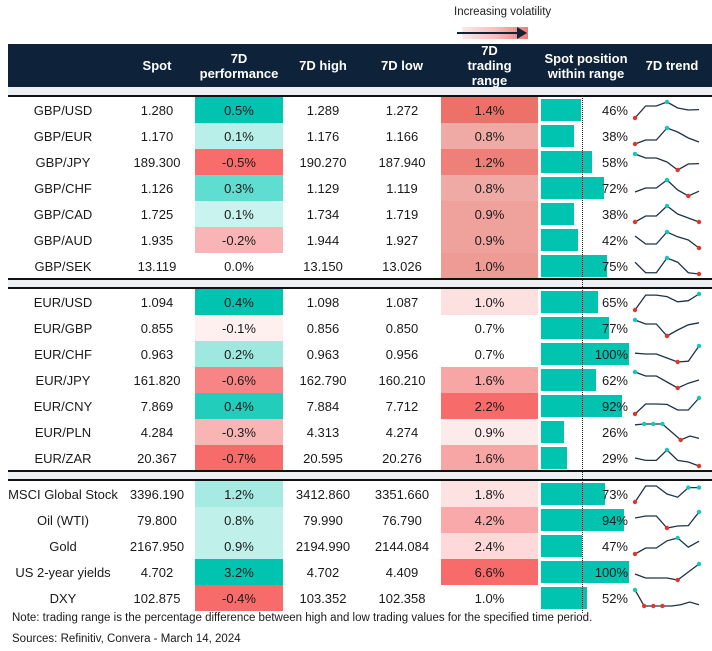 The height and width of the screenshot is (651, 712). What do you see at coordinates (614, 328) in the screenshot?
I see `position-percent: 77%` at bounding box center [614, 328].